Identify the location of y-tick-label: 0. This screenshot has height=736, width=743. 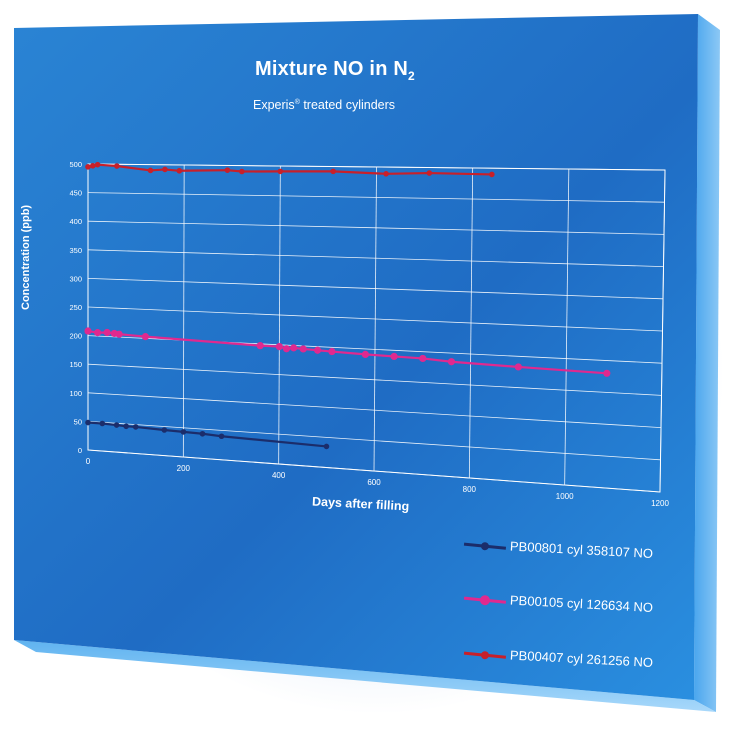
(80, 450).